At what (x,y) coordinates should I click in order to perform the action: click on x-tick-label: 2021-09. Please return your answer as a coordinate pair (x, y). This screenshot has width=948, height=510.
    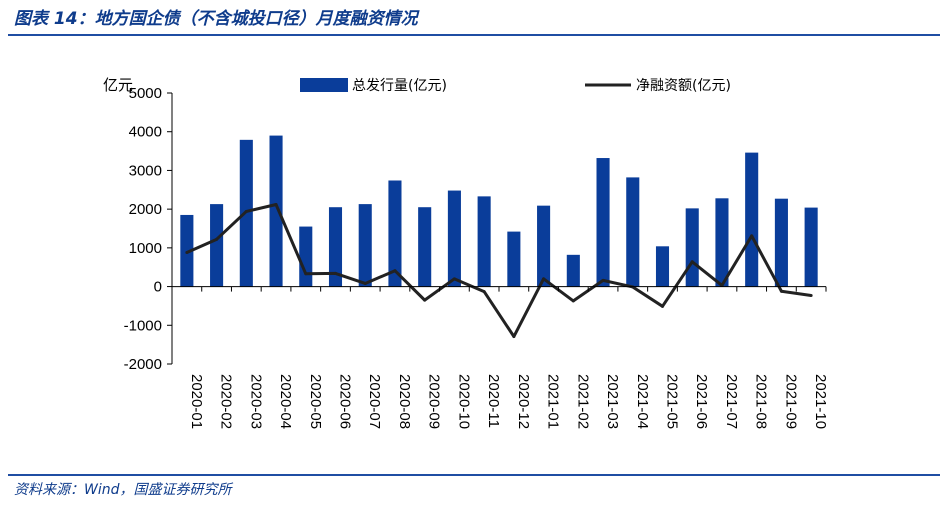
    Looking at the image, I should click on (790, 401).